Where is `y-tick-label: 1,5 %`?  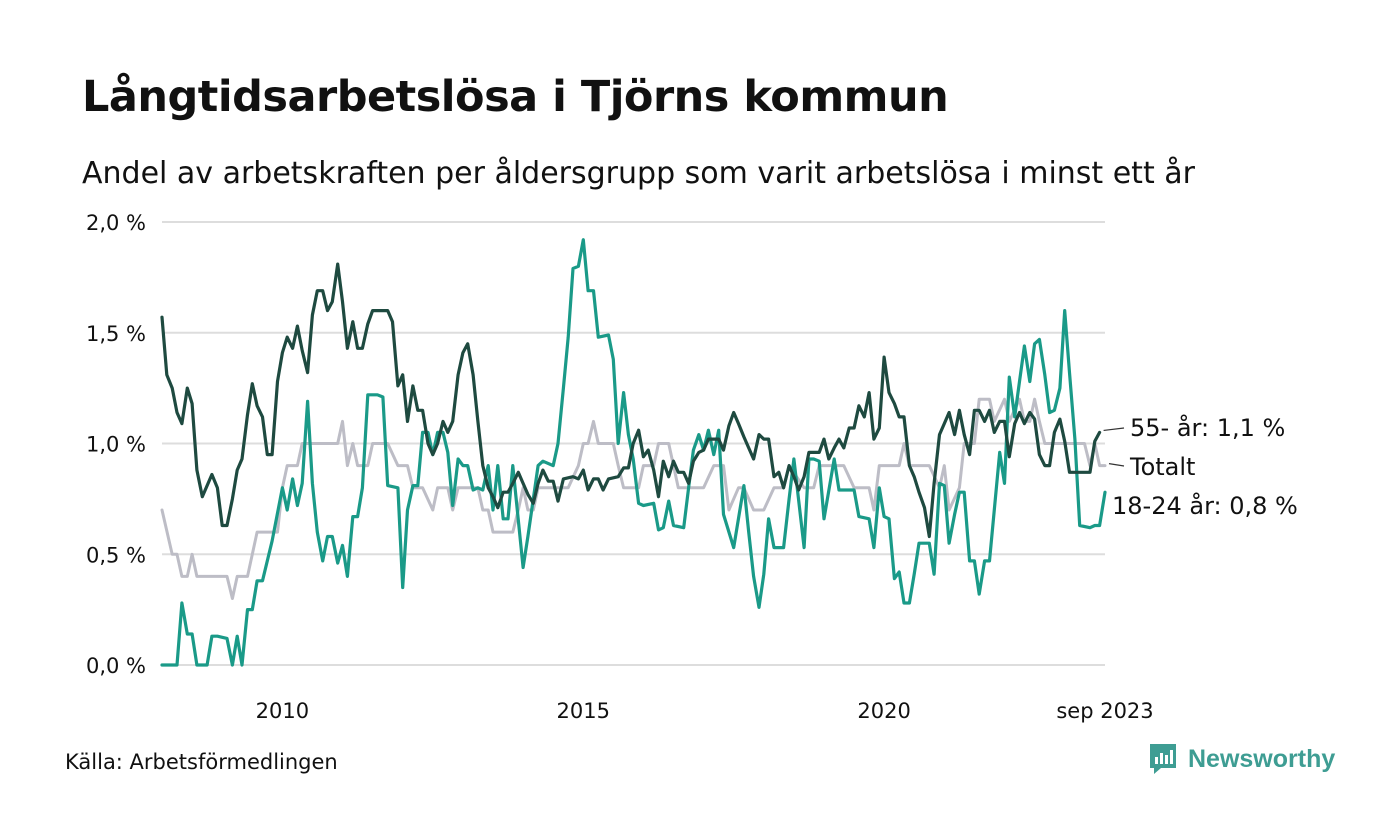 y-tick-label: 1,5 % is located at coordinates (116, 334).